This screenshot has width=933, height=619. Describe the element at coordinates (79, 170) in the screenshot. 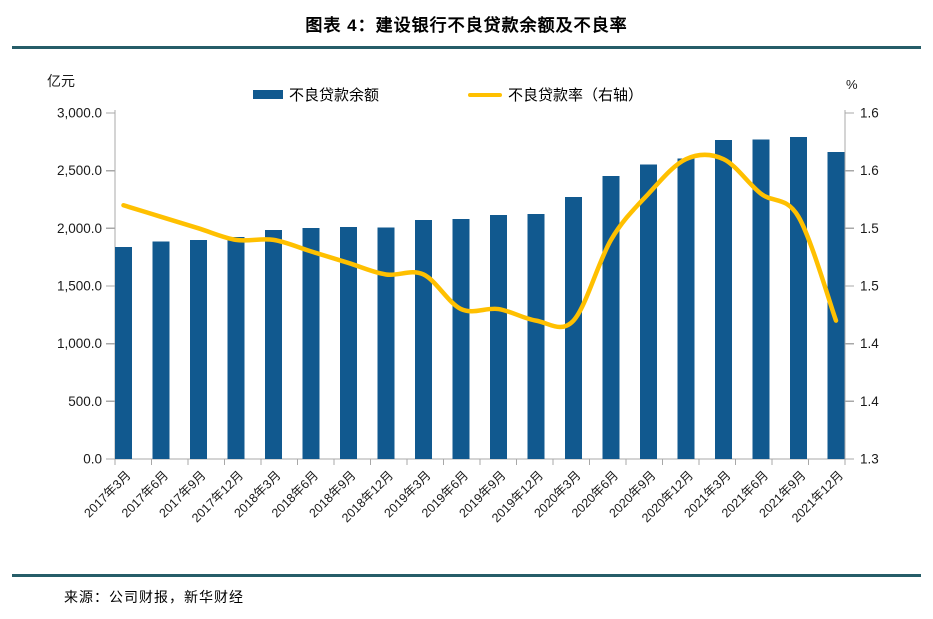

I see `left-axis-label: 2,500.0` at that location.